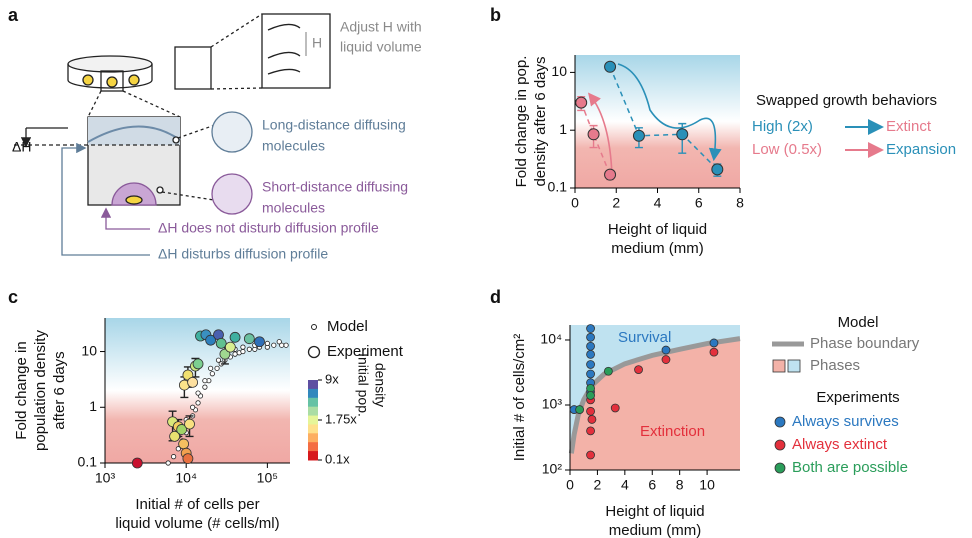 This screenshot has height=538, width=972. What do you see at coordinates (40, 390) in the screenshot?
I see `y-axis-label: population density` at bounding box center [40, 390].